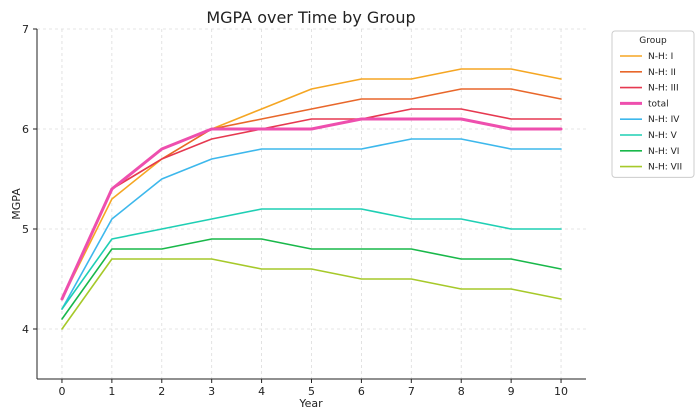 The width and height of the screenshot is (700, 420). Describe the element at coordinates (25, 29) in the screenshot. I see `y-tick-label: 7` at that location.